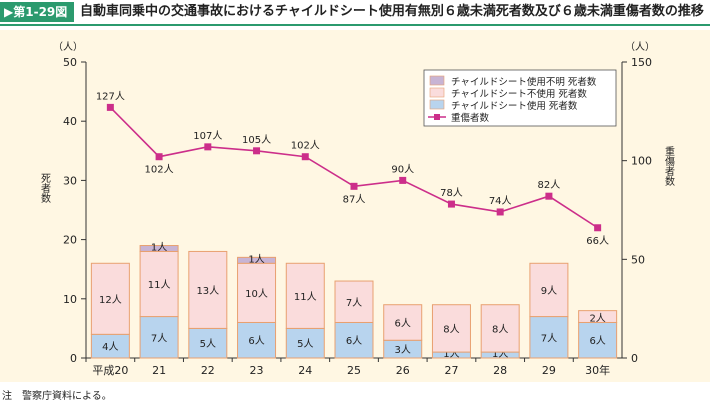  Describe the element at coordinates (70, 180) in the screenshot. I see `left-axis-tick-label: 30` at that location.